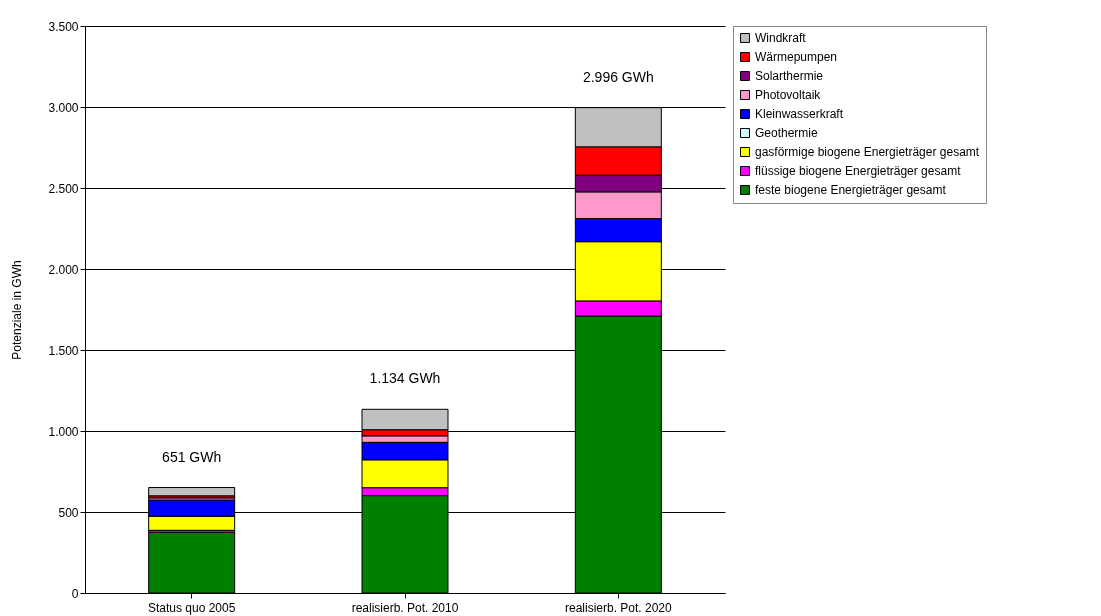 Image resolution: width=1101 pixels, height=616 pixels. Describe the element at coordinates (63, 269) in the screenshot. I see `y-tick-label: 2.000` at that location.